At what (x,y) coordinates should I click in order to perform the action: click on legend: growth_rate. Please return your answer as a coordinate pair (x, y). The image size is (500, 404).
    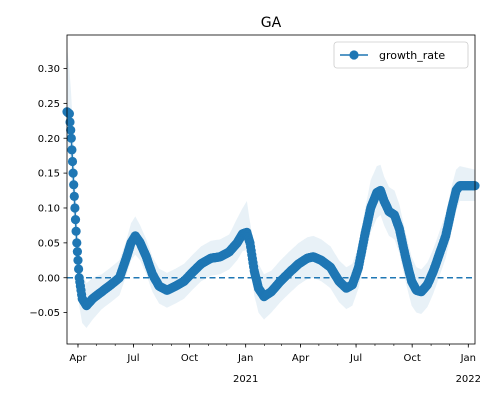
    Looking at the image, I should click on (401, 55).